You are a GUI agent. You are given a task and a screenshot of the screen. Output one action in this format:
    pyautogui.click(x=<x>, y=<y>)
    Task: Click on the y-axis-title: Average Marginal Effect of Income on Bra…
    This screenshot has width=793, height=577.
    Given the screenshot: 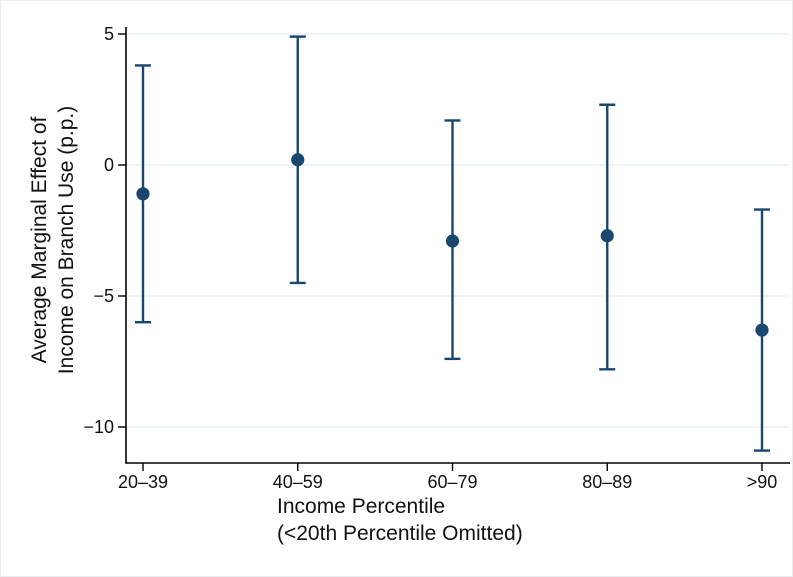 What is the action you would take?
    pyautogui.click(x=53, y=240)
    